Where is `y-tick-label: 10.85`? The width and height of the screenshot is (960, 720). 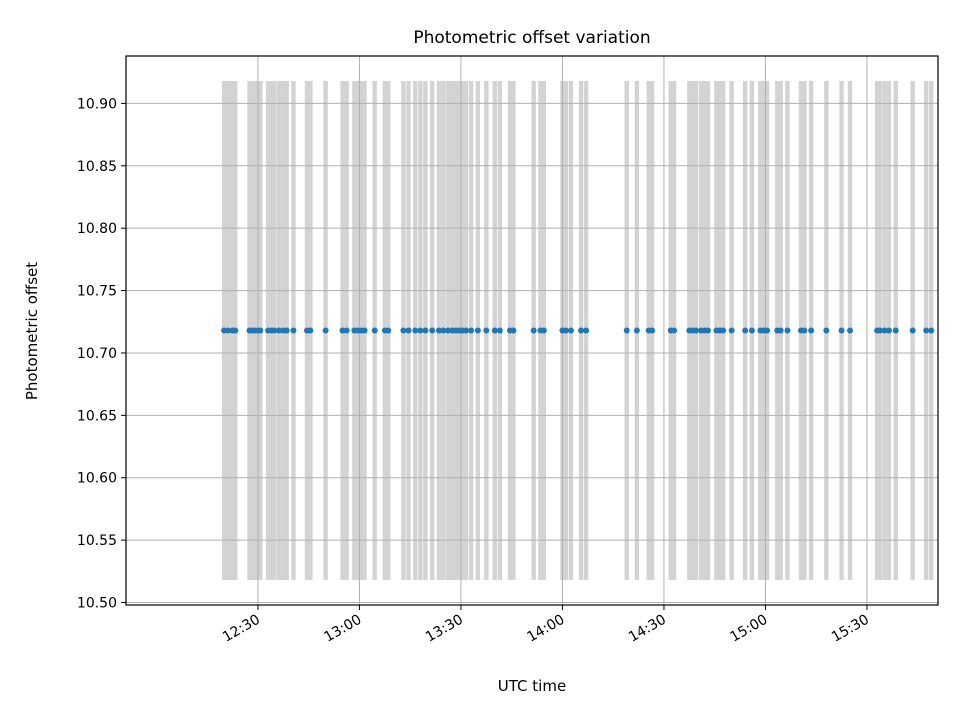
y-tick-label: 10.85 is located at coordinates (97, 167).